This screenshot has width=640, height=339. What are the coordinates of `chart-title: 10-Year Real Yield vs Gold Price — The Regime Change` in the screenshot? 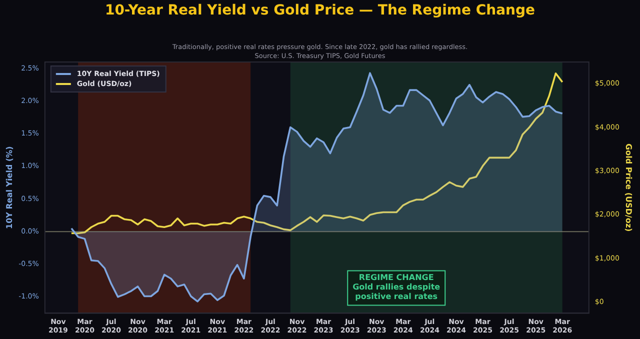 It's located at (320, 10).